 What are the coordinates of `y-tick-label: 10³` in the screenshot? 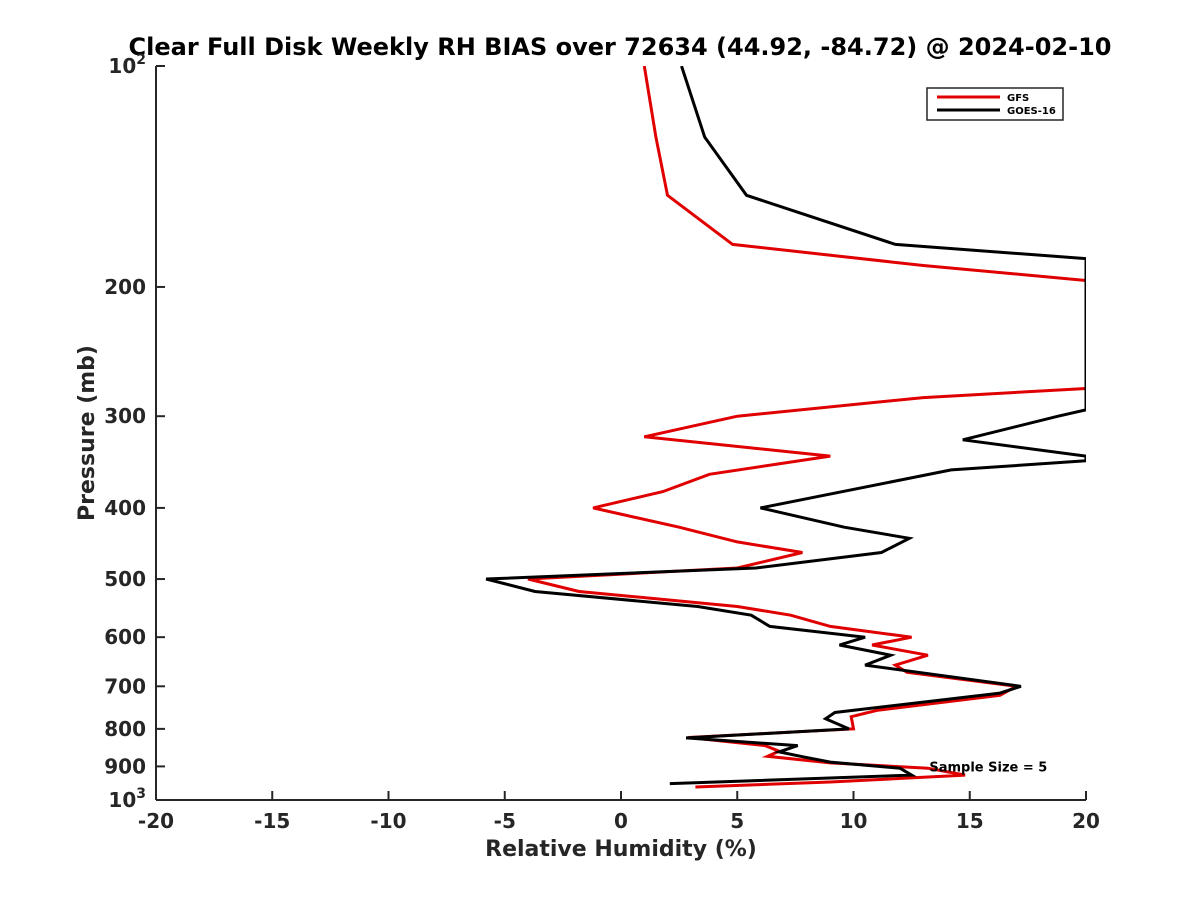 It's located at (127, 799).